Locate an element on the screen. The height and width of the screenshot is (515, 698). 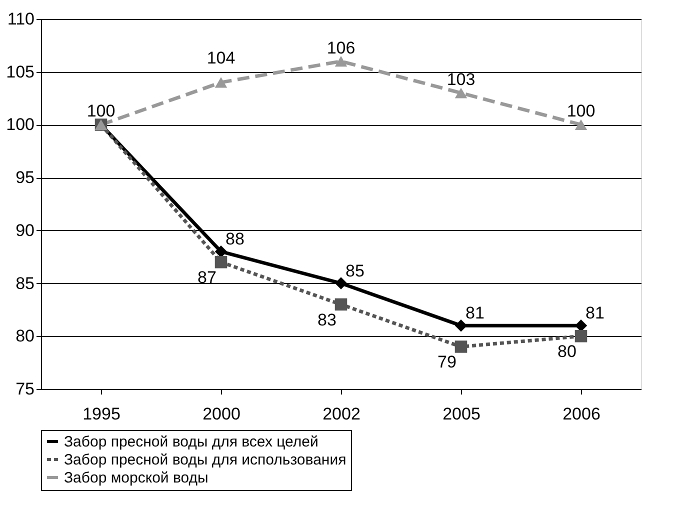
y-tick-label: 110 is located at coordinates (20, 19).